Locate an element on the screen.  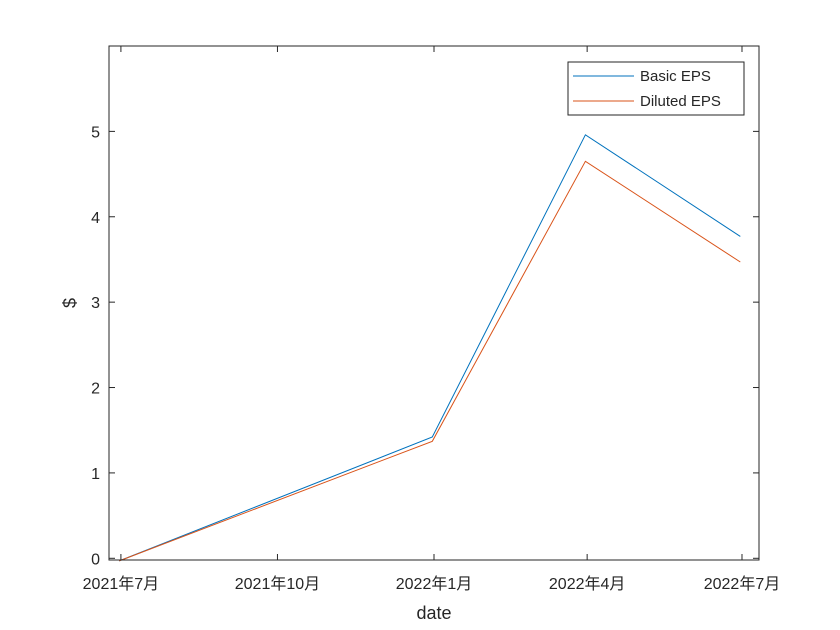
x-tick-label: 2022年4月 is located at coordinates (587, 584).